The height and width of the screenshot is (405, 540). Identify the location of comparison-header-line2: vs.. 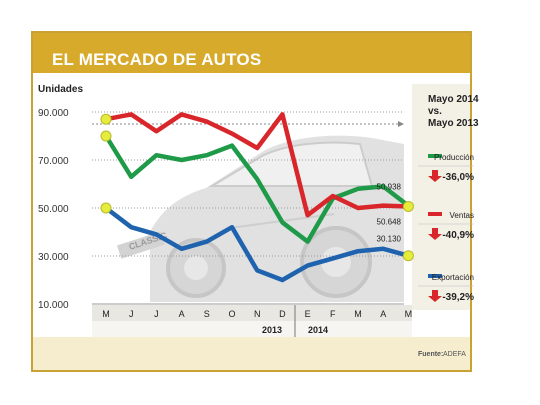
(435, 111).